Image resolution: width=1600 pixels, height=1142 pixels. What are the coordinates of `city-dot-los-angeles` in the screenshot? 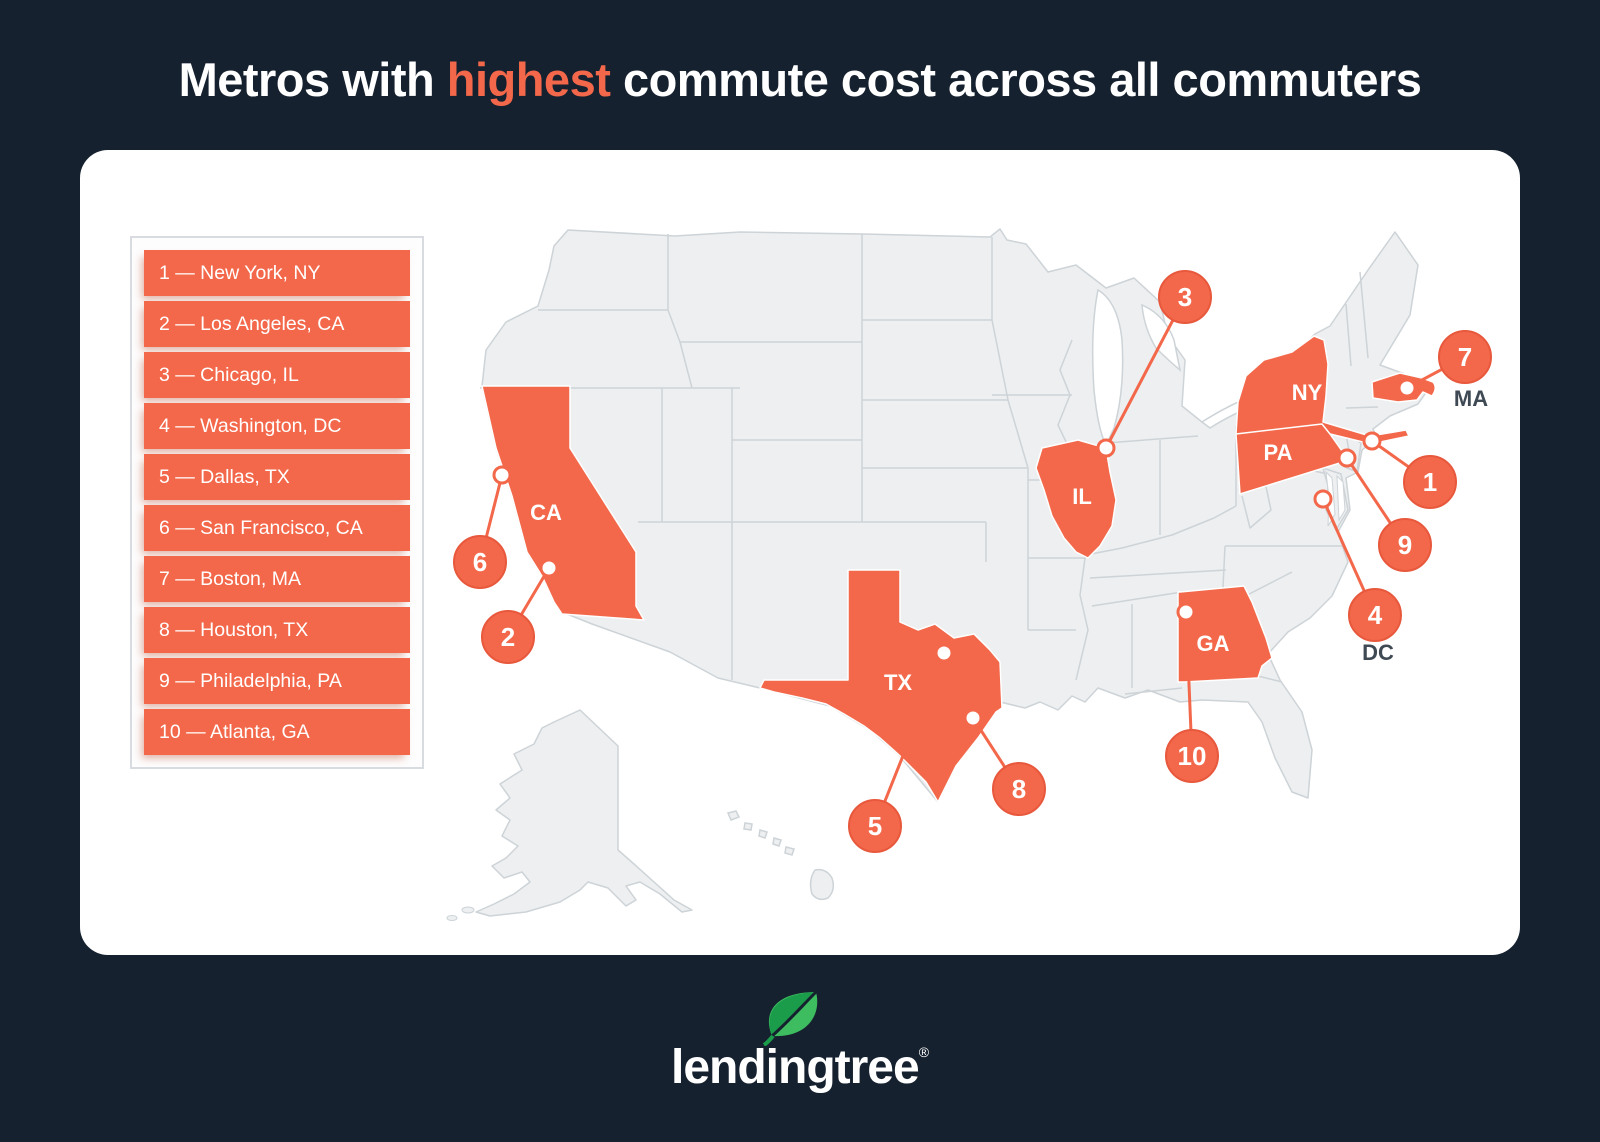 It's located at (549, 568).